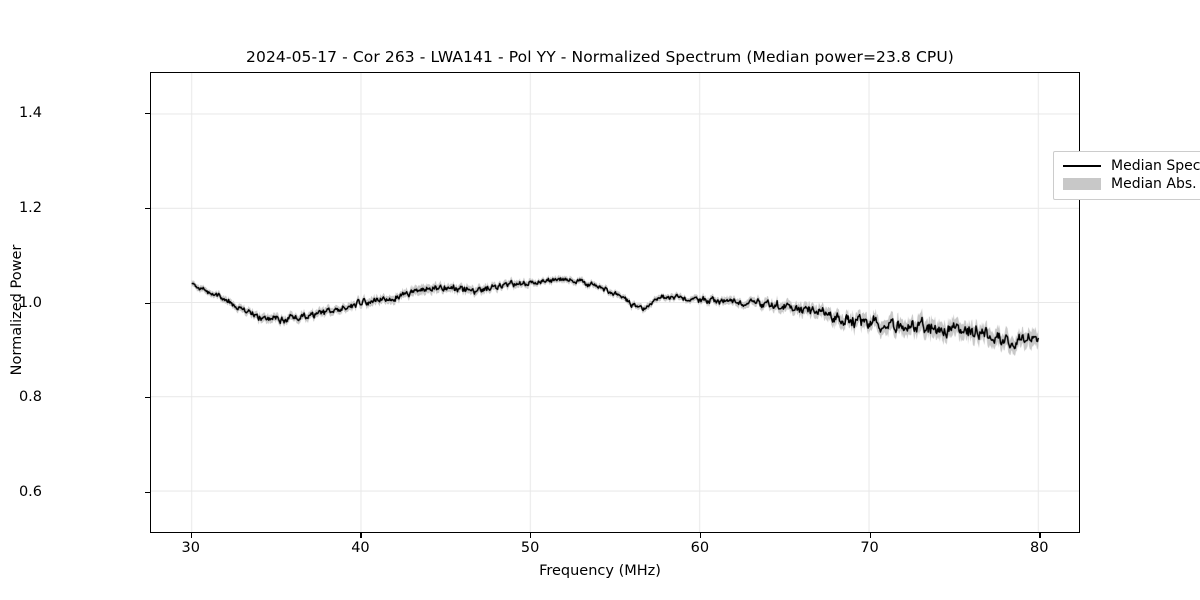 The height and width of the screenshot is (600, 1200). Describe the element at coordinates (530, 548) in the screenshot. I see `x-tick-label: 50` at that location.